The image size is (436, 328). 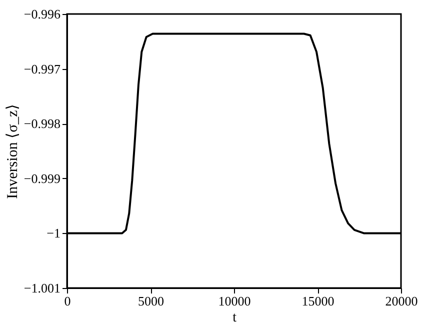 I want to click on x-axis-title: t, so click(x=234, y=318).